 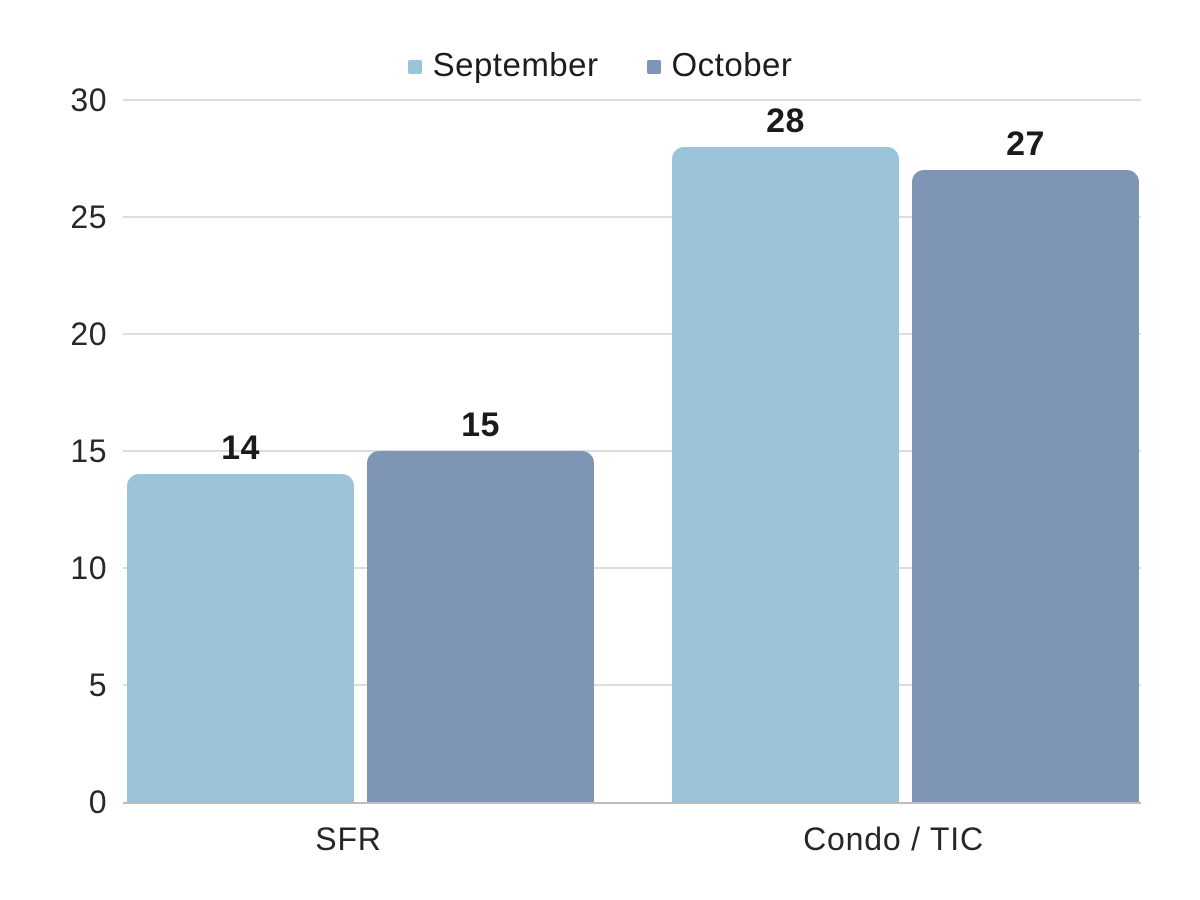 What do you see at coordinates (240, 448) in the screenshot?
I see `bar-value-label: 14` at bounding box center [240, 448].